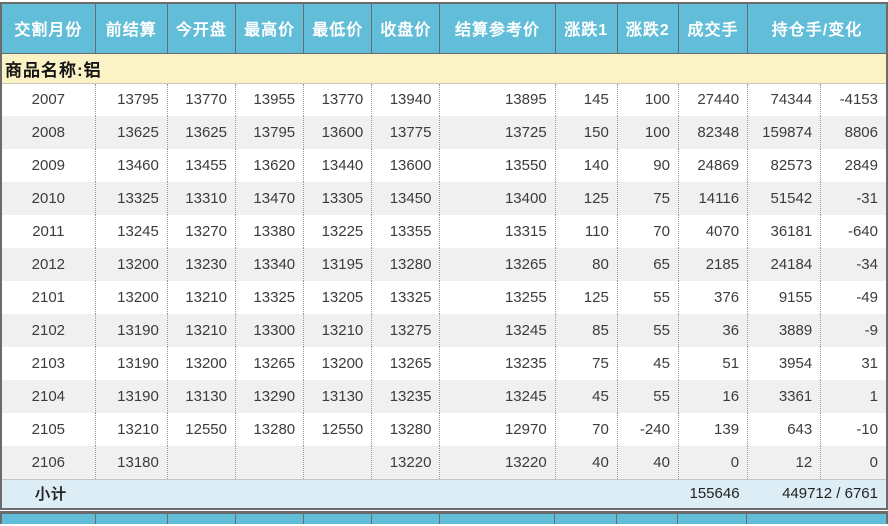 Image resolution: width=888 pixels, height=526 pixels. What do you see at coordinates (48, 429) in the screenshot?
I see `cell-month: 2105` at bounding box center [48, 429].